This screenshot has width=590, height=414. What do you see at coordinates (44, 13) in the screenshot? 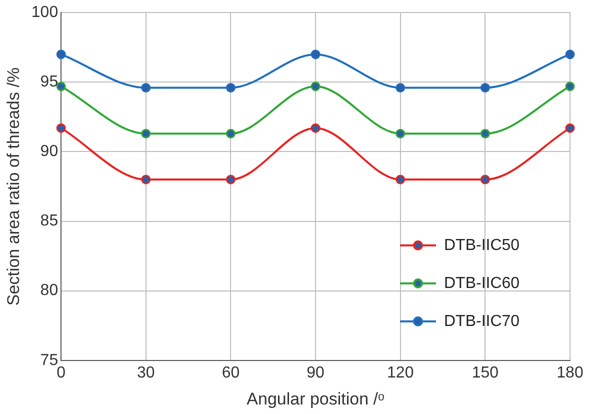
I see `y-tick-label: 100` at bounding box center [44, 13].